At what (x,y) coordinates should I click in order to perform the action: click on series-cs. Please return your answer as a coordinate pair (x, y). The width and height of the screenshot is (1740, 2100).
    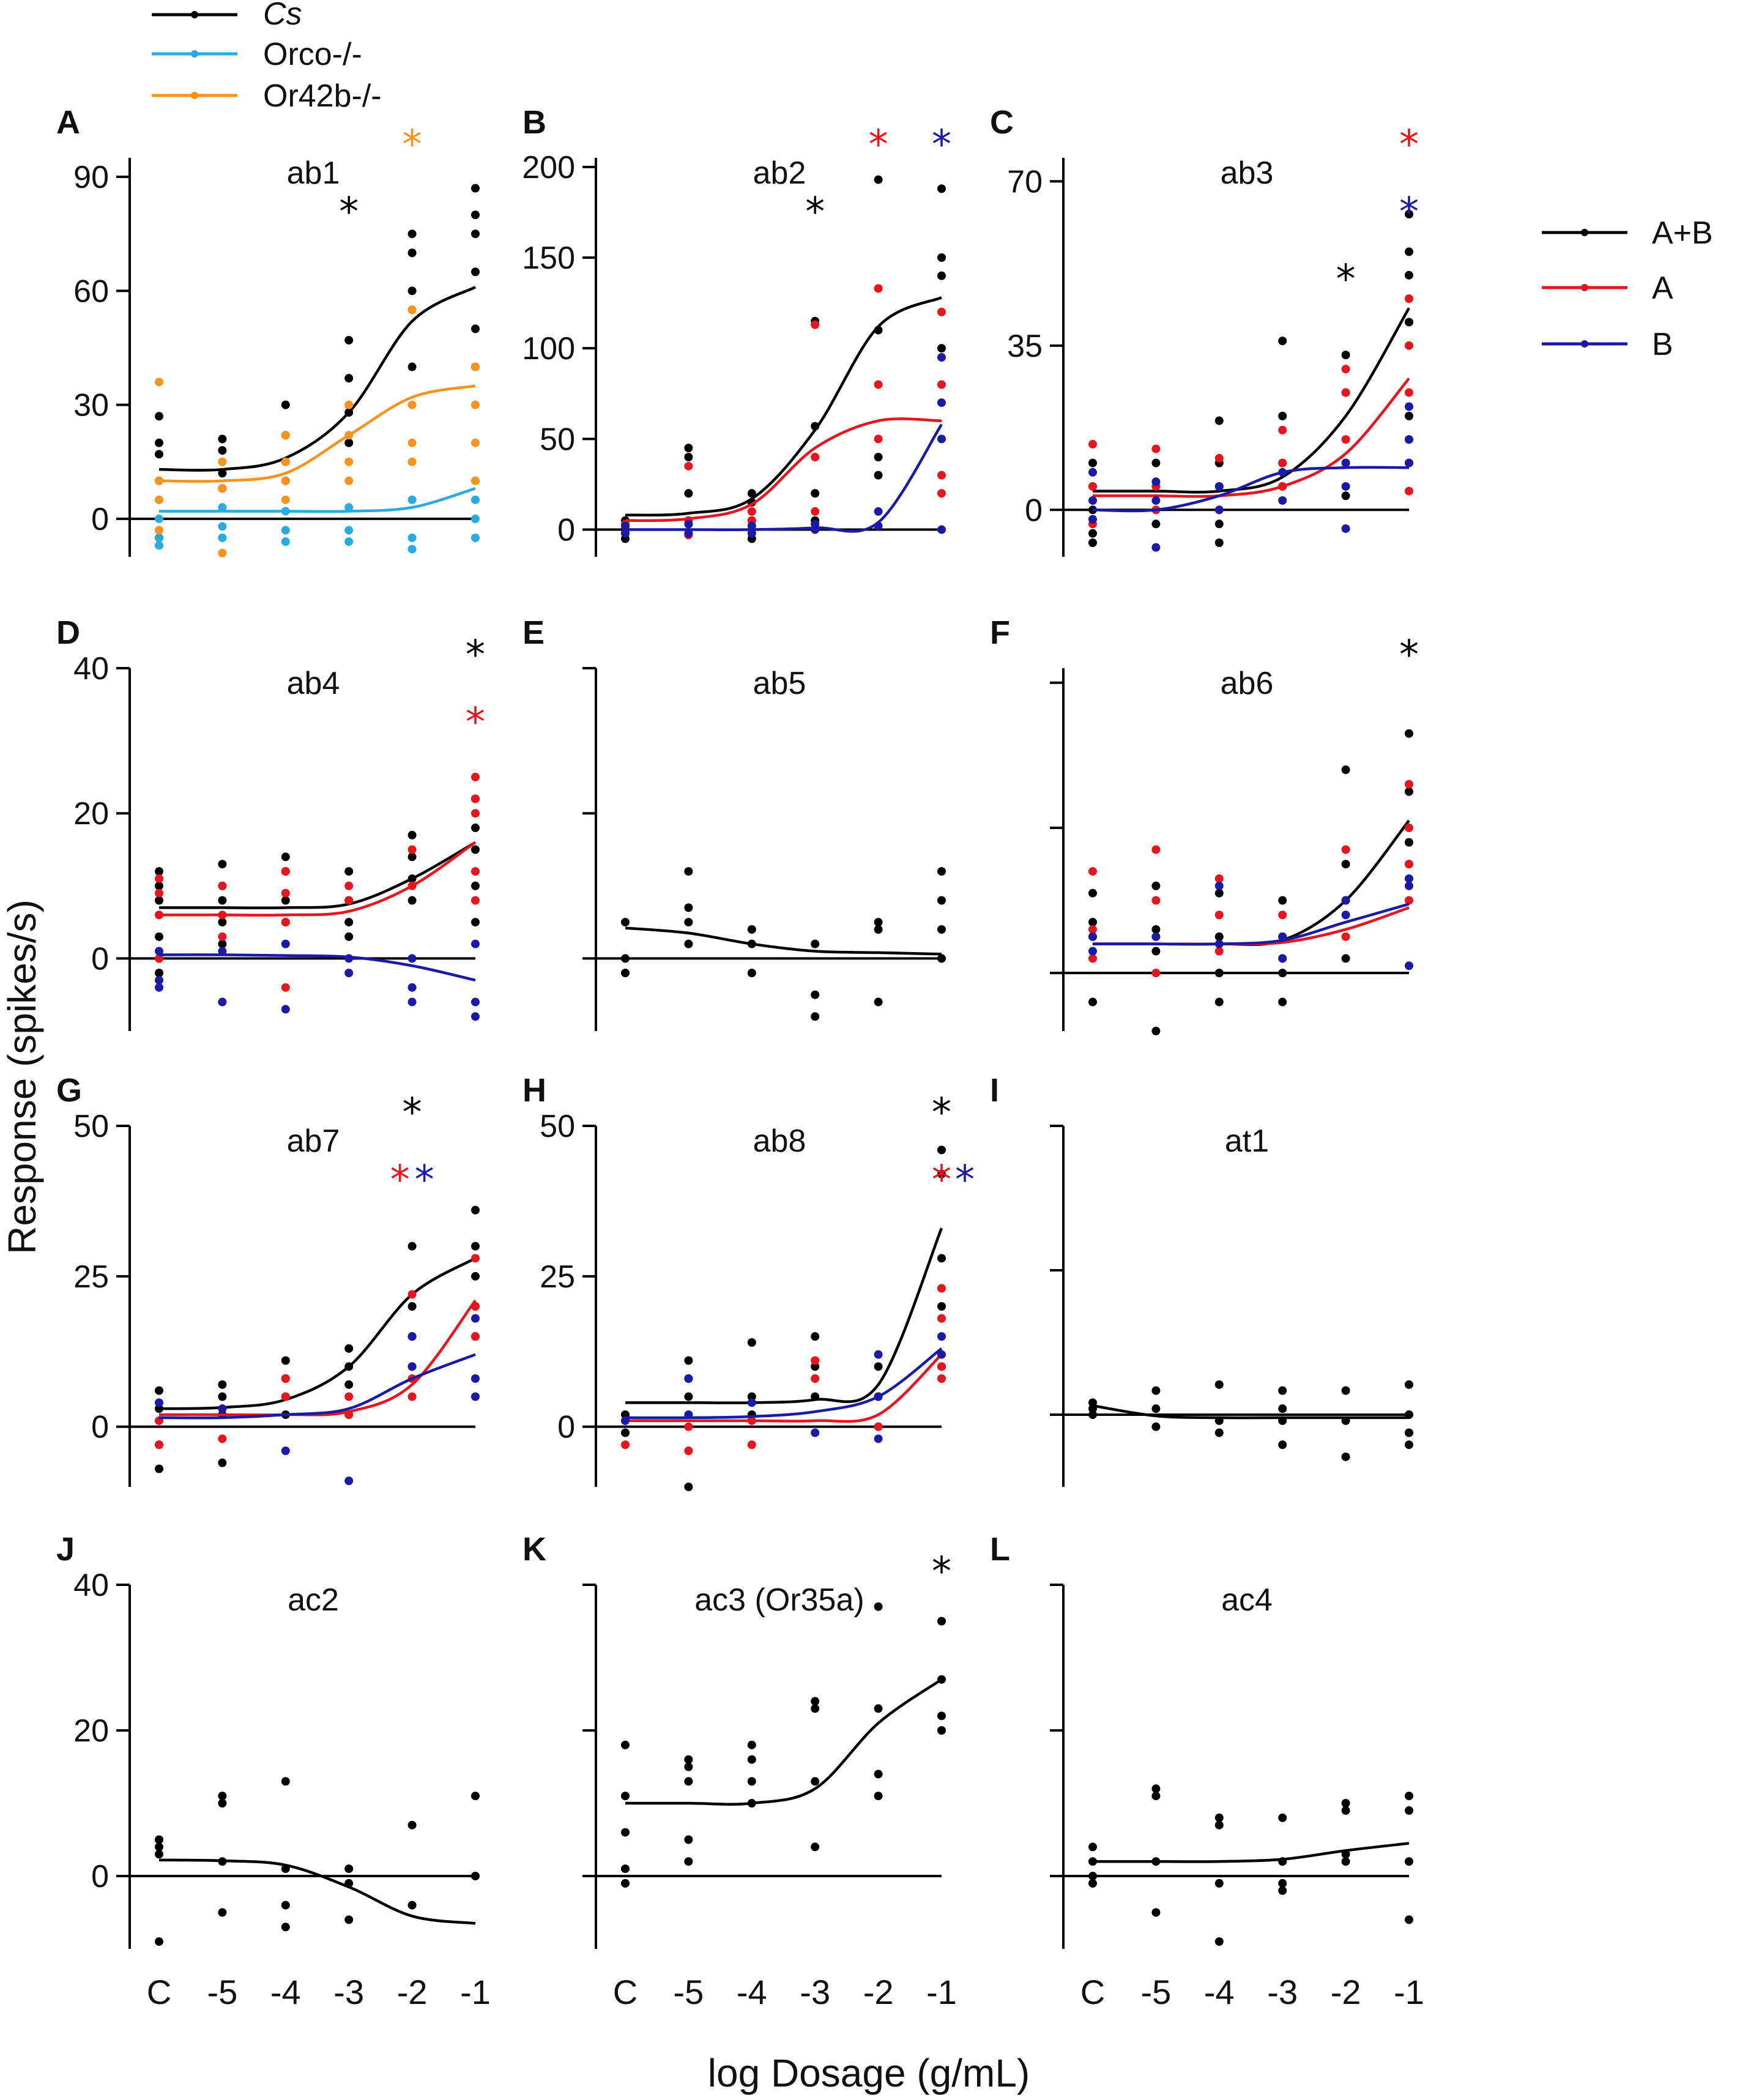
    Looking at the image, I should click on (317, 363).